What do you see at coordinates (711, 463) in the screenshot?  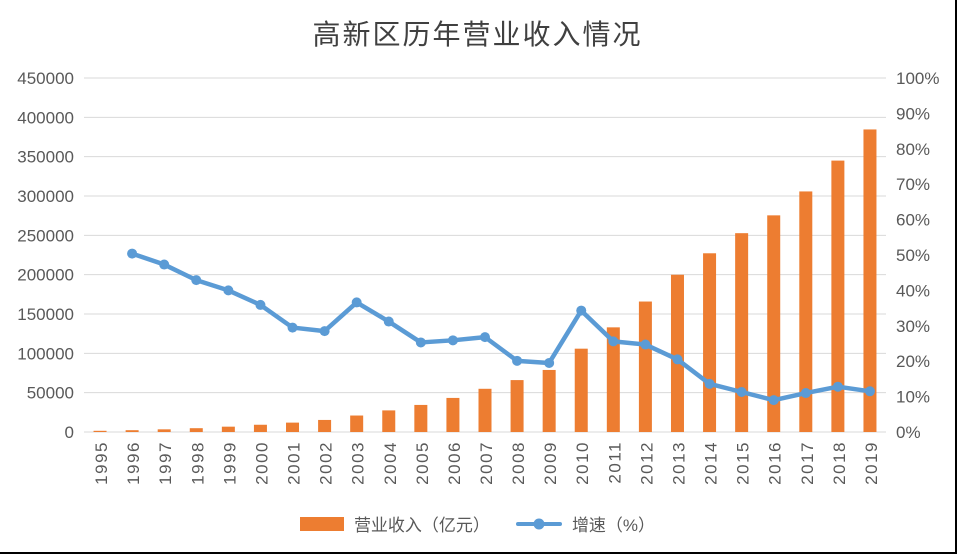 I see `x-axis-tick-label: 2014` at bounding box center [711, 463].